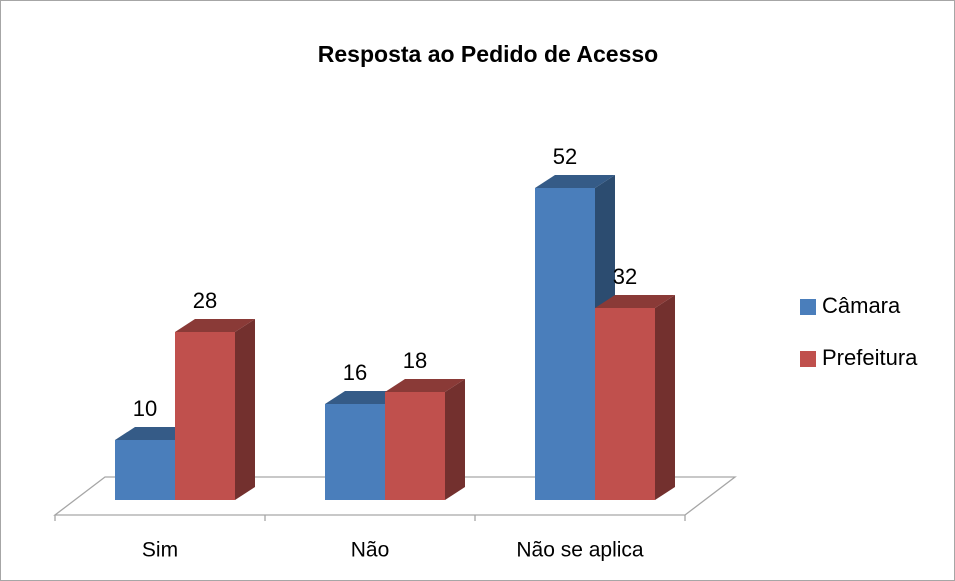  Describe the element at coordinates (355, 372) in the screenshot. I see `data-label: 16` at that location.